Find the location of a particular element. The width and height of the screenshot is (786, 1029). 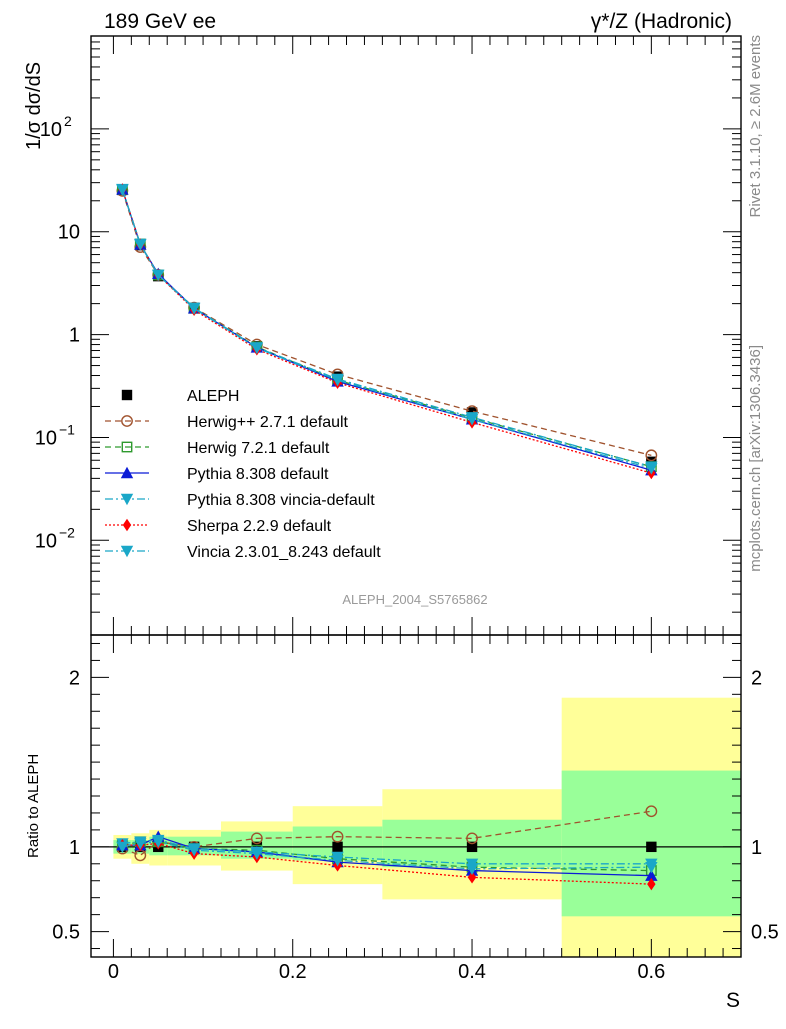

legend-marker-data is located at coordinates (127, 395).